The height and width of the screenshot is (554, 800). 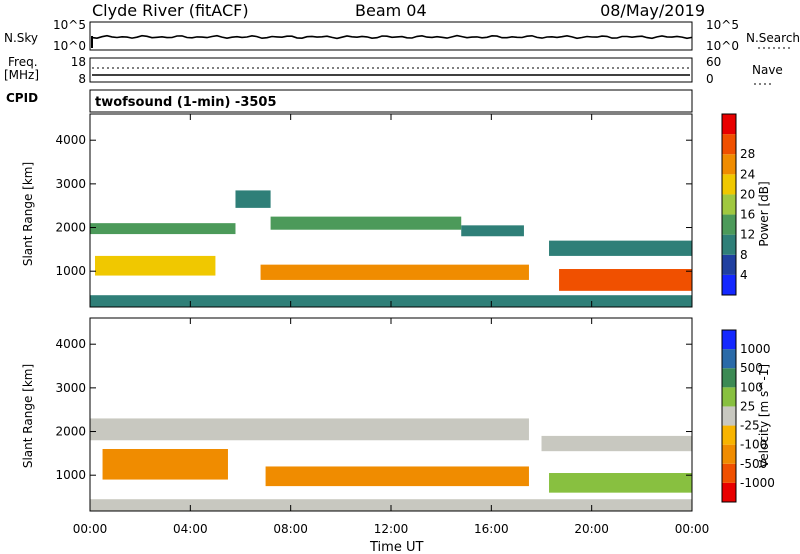 What do you see at coordinates (170, 10) in the screenshot?
I see `station-title: Clyde River (fitACF)` at bounding box center [170, 10].